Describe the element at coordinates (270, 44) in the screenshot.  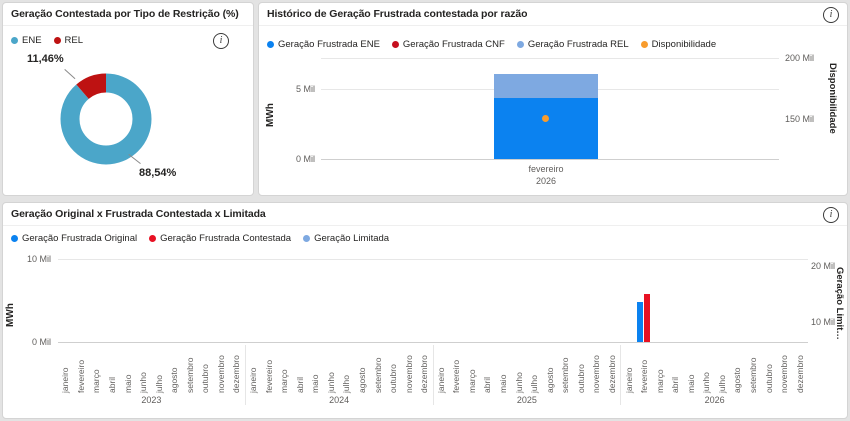
I see `legend-dot-frustrada-ene` at that location.